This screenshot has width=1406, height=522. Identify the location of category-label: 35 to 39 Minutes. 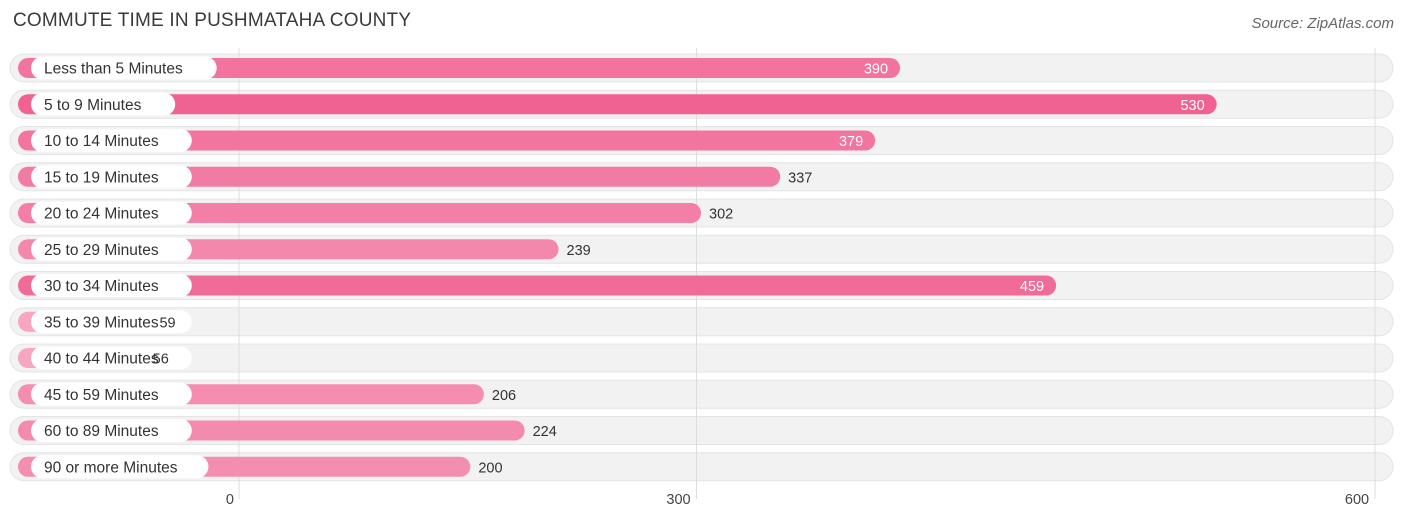
(101, 322).